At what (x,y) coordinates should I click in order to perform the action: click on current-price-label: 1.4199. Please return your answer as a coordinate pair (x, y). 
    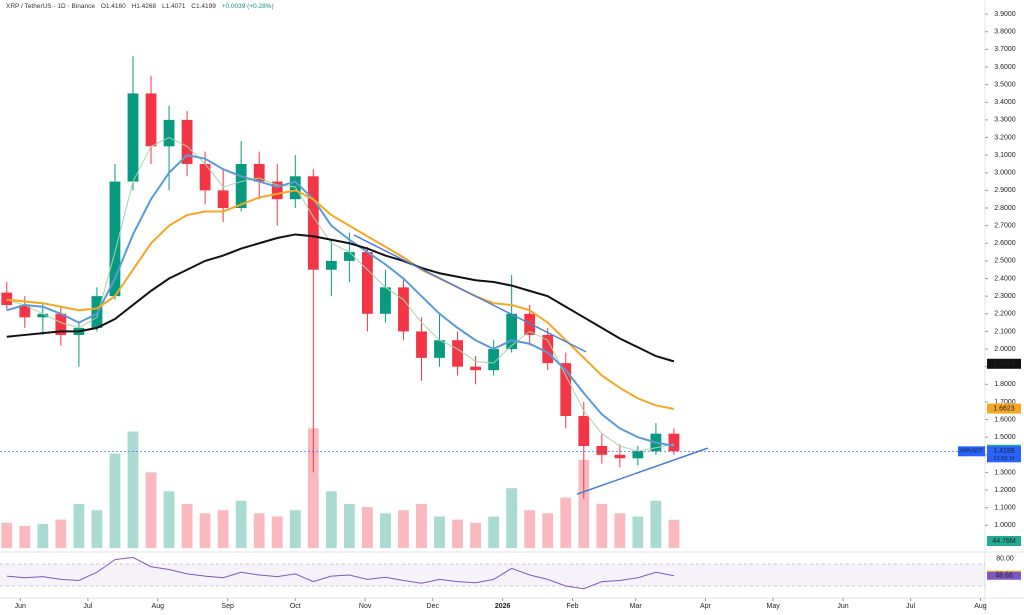
    Looking at the image, I should click on (1004, 451).